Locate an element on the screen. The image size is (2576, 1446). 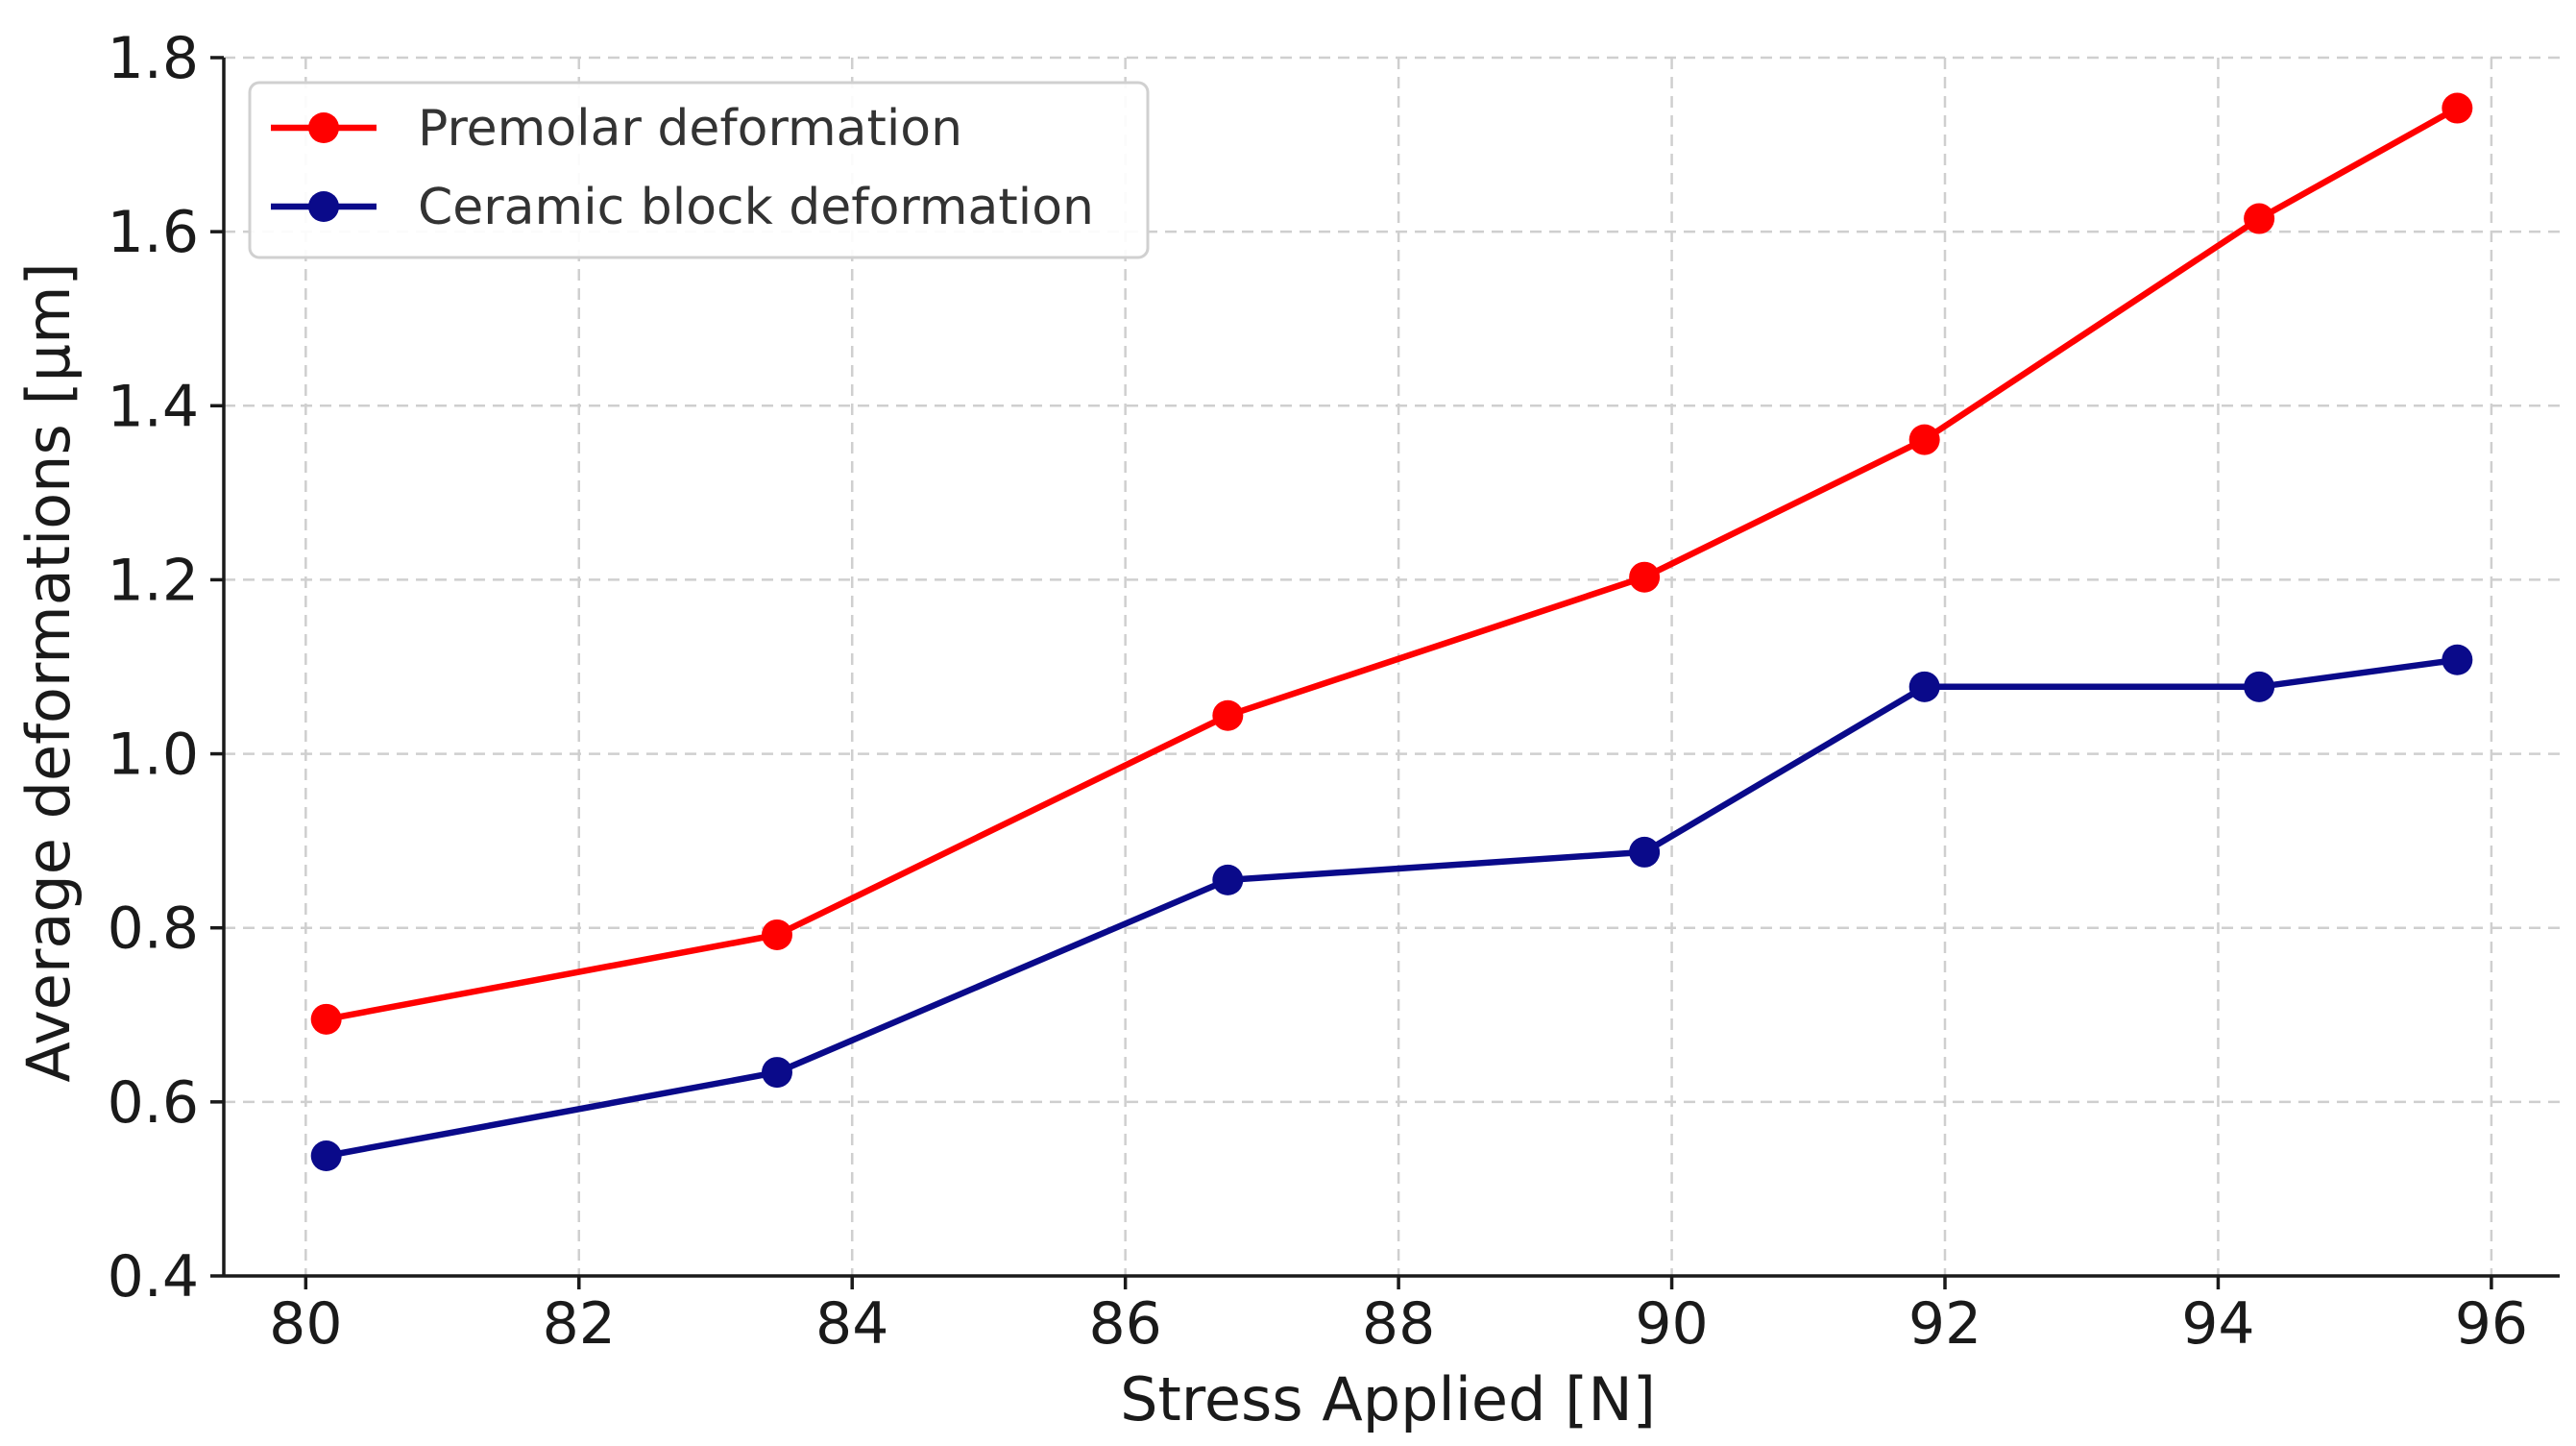
x-tick-label: 92 is located at coordinates (1944, 1324).